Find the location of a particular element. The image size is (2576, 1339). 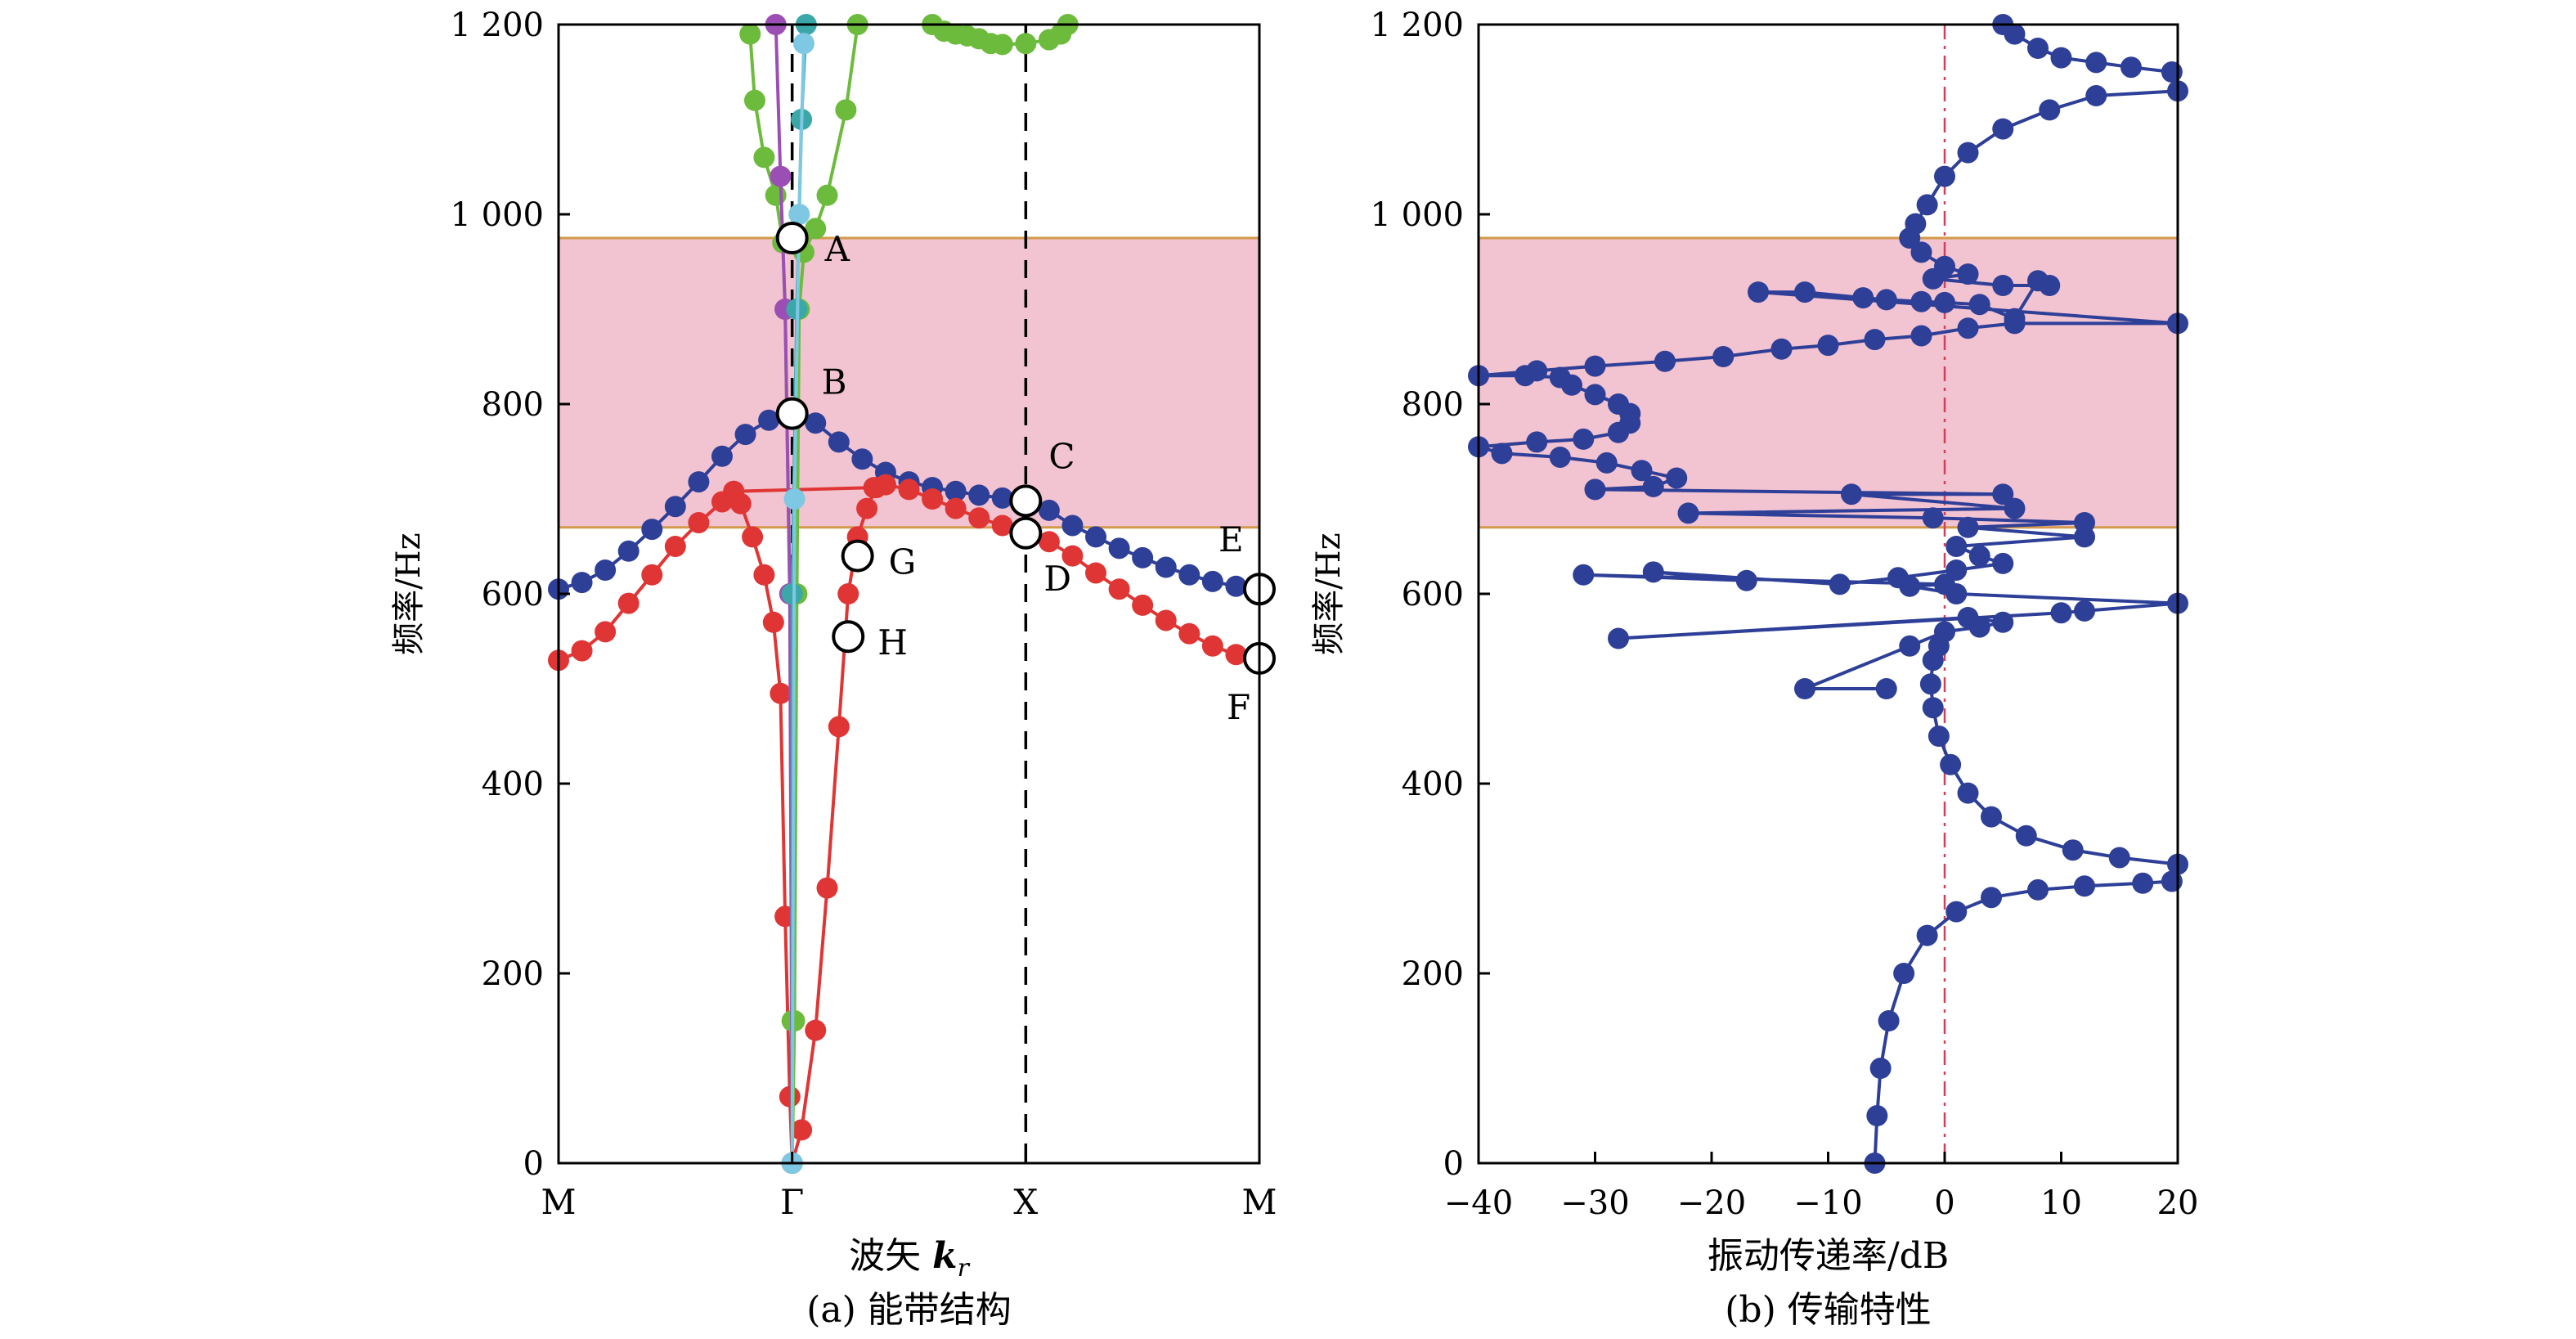

band-gap-band-b is located at coordinates (1828, 383).